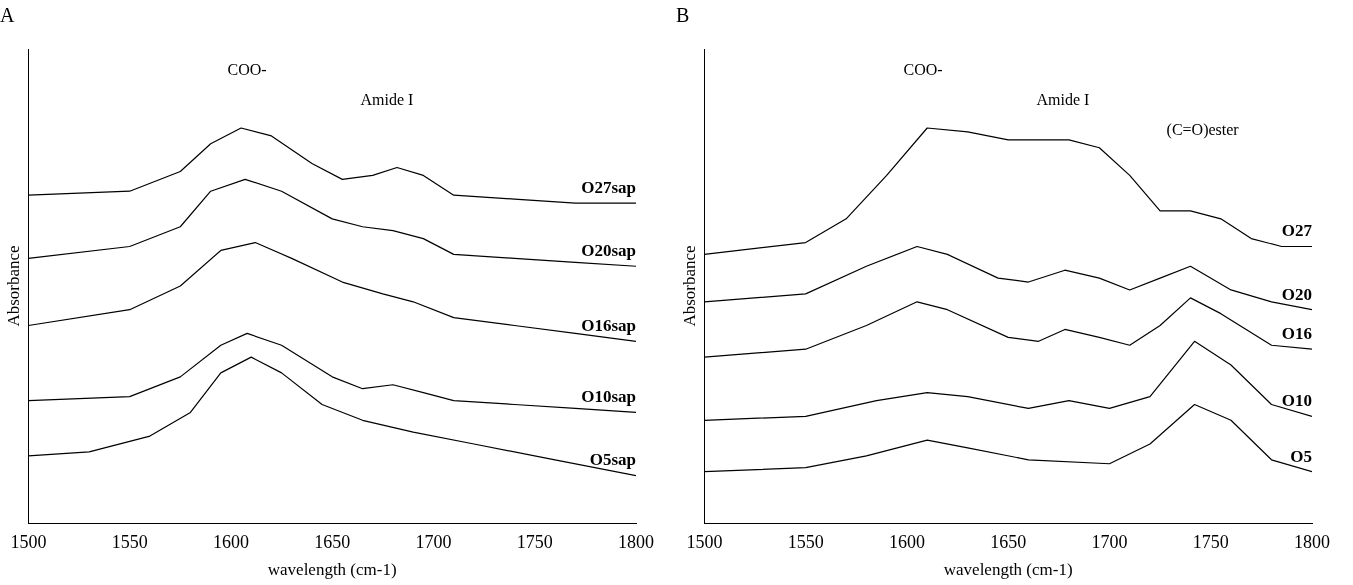 This screenshot has height=585, width=1353. Describe the element at coordinates (612, 460) in the screenshot. I see `series-label: O5sap` at that location.